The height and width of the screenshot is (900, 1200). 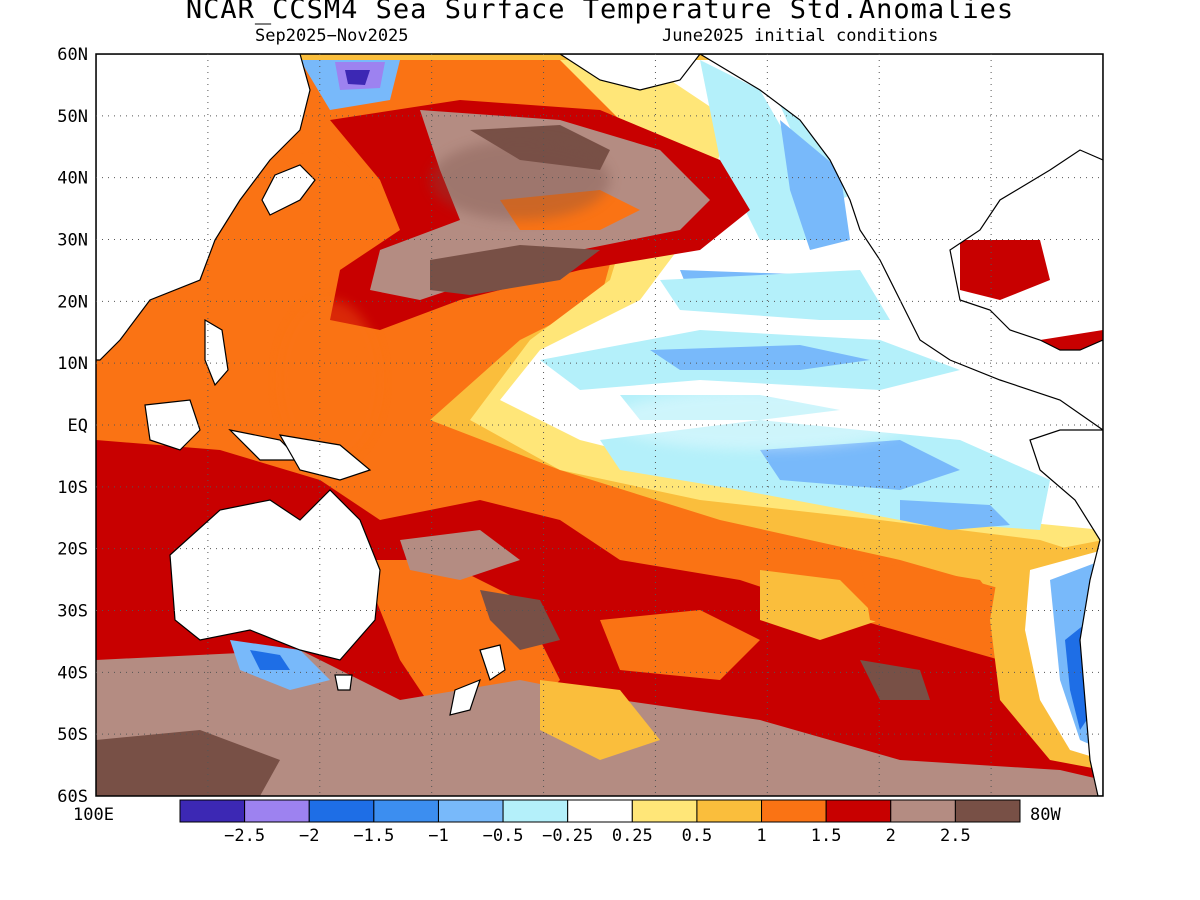 What do you see at coordinates (955, 836) in the screenshot?
I see `colorbar-label: 2.5` at bounding box center [955, 836].